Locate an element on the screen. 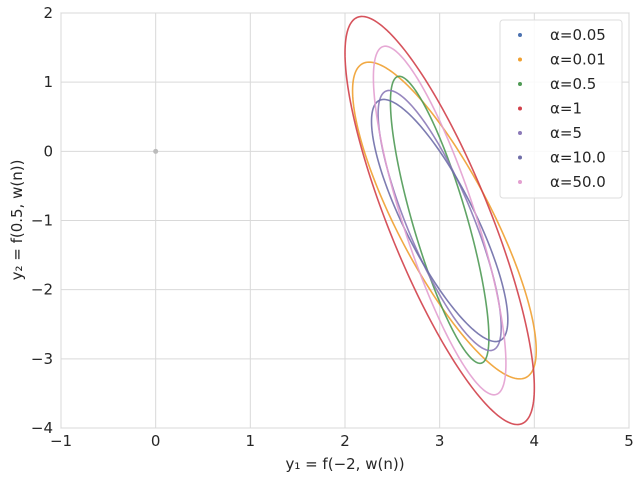  legend-label: α=0.05 is located at coordinates (578, 35).